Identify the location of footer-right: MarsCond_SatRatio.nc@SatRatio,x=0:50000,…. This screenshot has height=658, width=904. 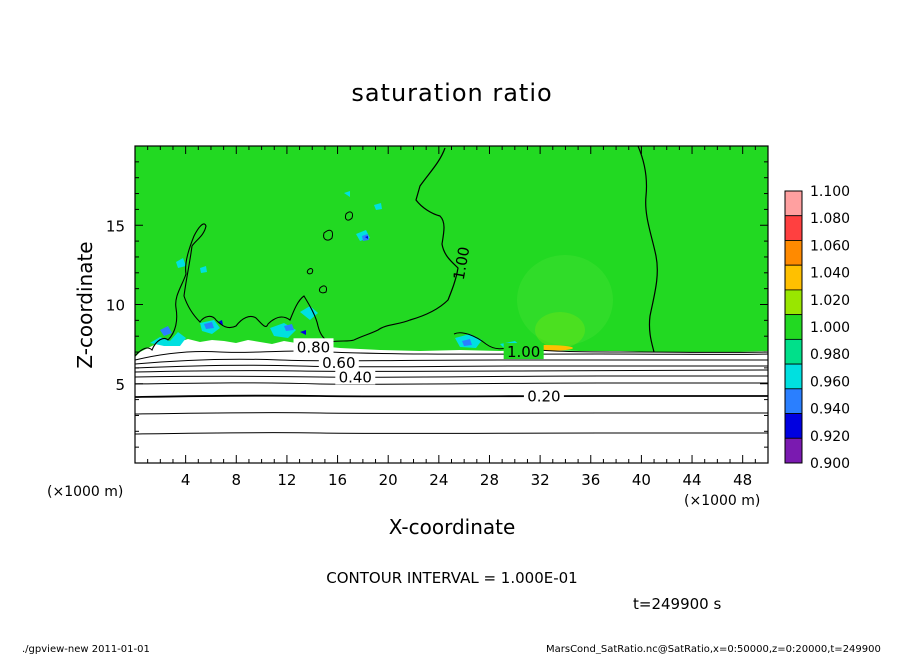
(713, 649).